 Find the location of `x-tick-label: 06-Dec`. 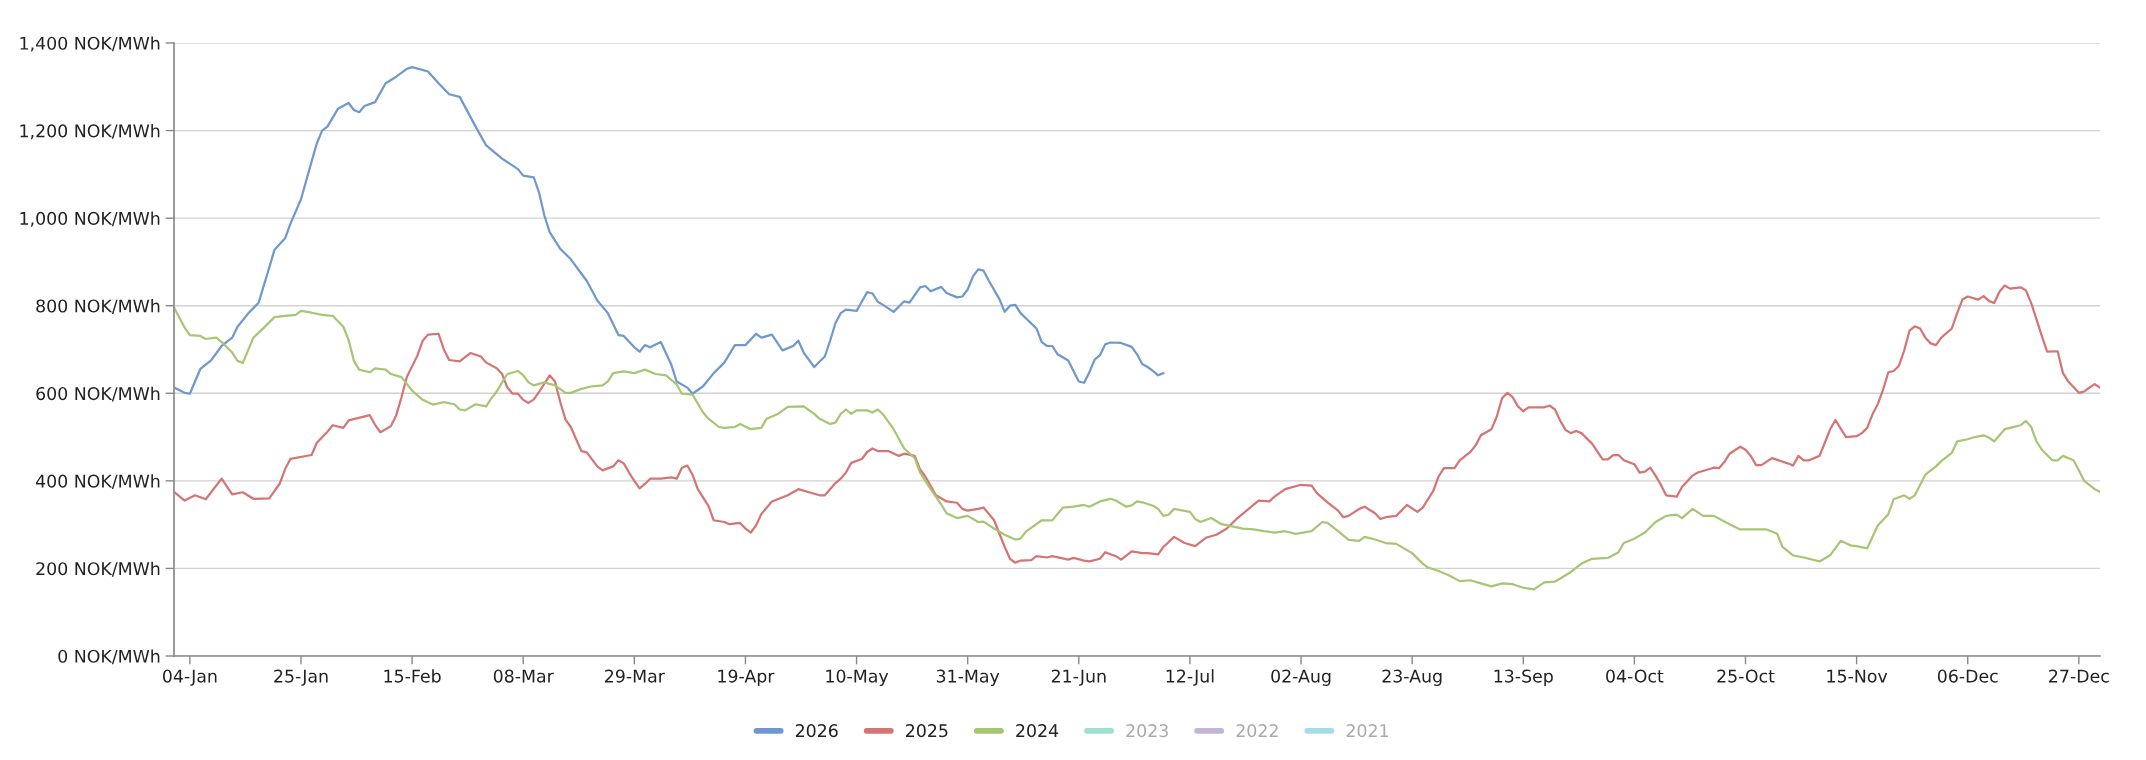

x-tick-label: 06-Dec is located at coordinates (1967, 676).